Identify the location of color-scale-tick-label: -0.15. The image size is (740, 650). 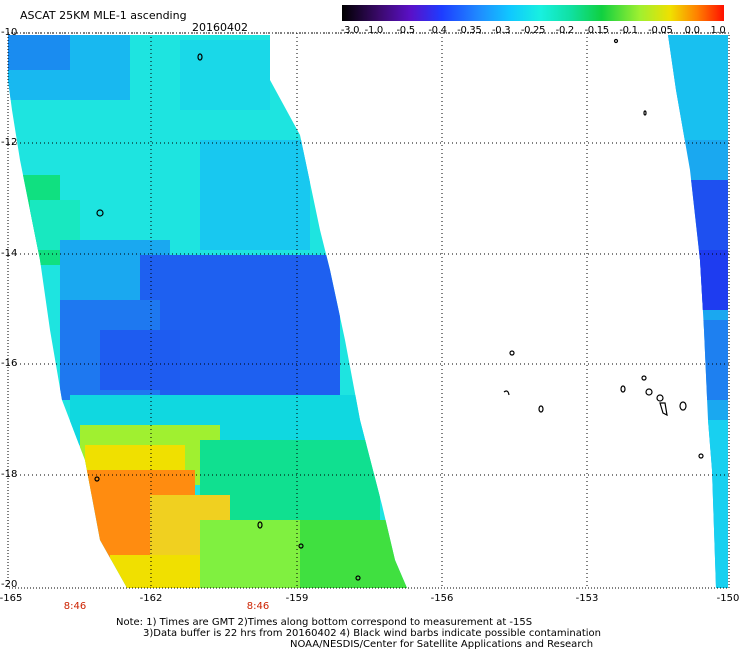
(596, 30).